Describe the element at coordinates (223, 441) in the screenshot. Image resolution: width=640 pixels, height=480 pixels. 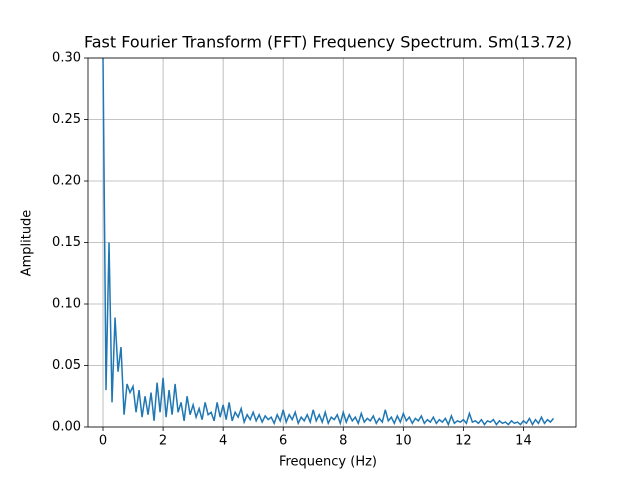
I see `x-tick-label: 4` at that location.